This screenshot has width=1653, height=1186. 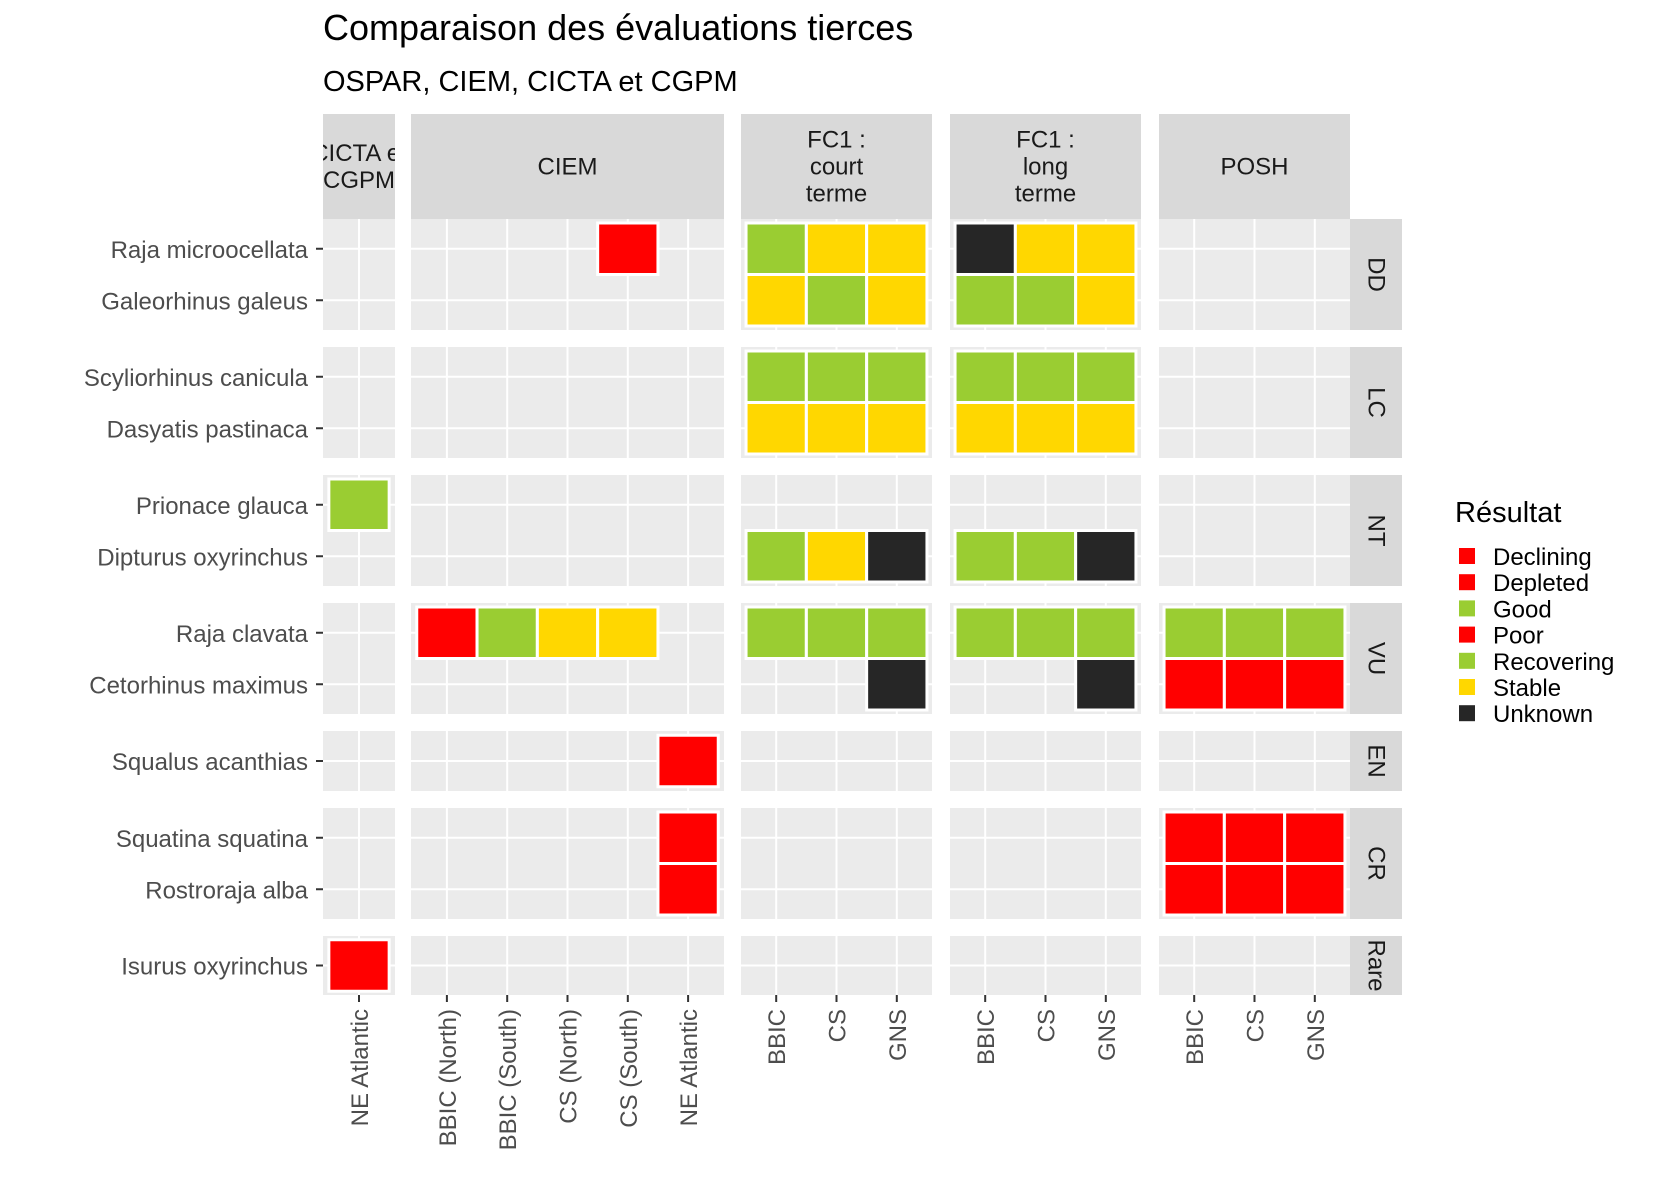 I want to click on row-strip-vu, so click(x=1376, y=658).